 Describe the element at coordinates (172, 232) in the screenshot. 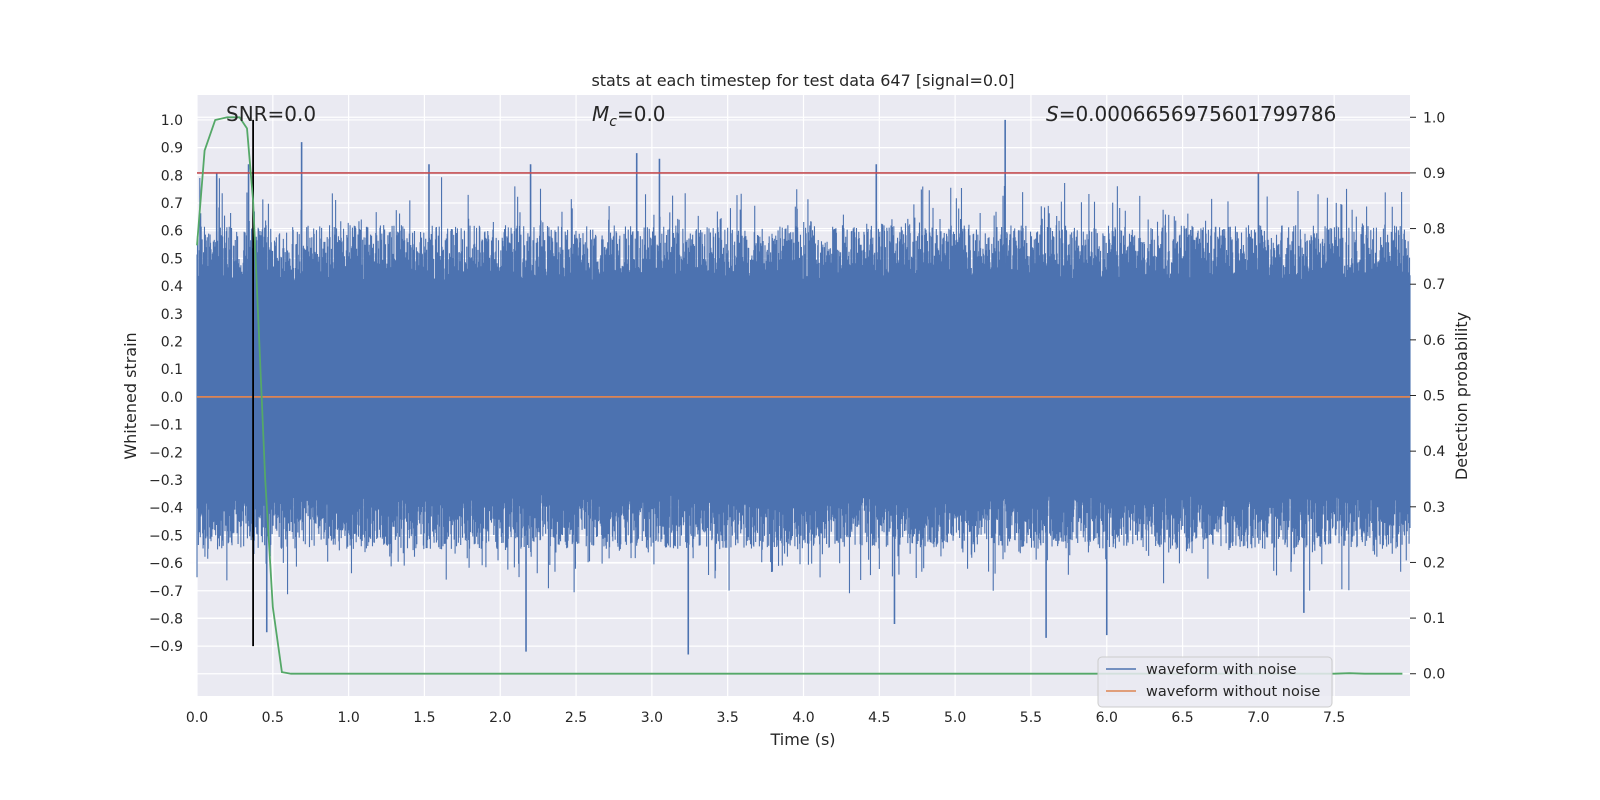

I see `y-left-tick-label: 0.6` at that location.